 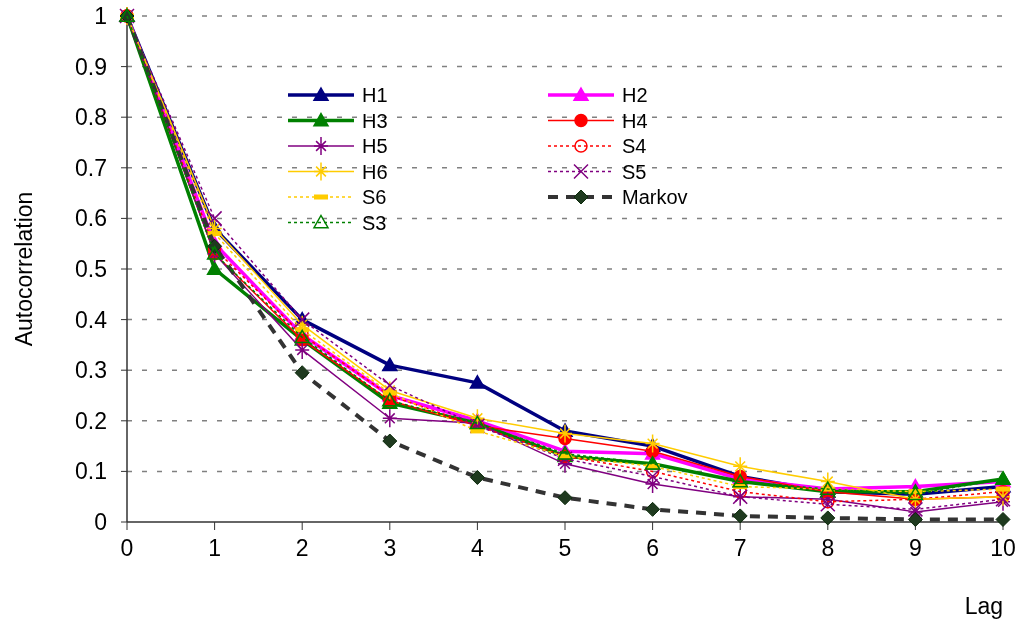 I want to click on legend-label: H5, so click(x=375, y=146).